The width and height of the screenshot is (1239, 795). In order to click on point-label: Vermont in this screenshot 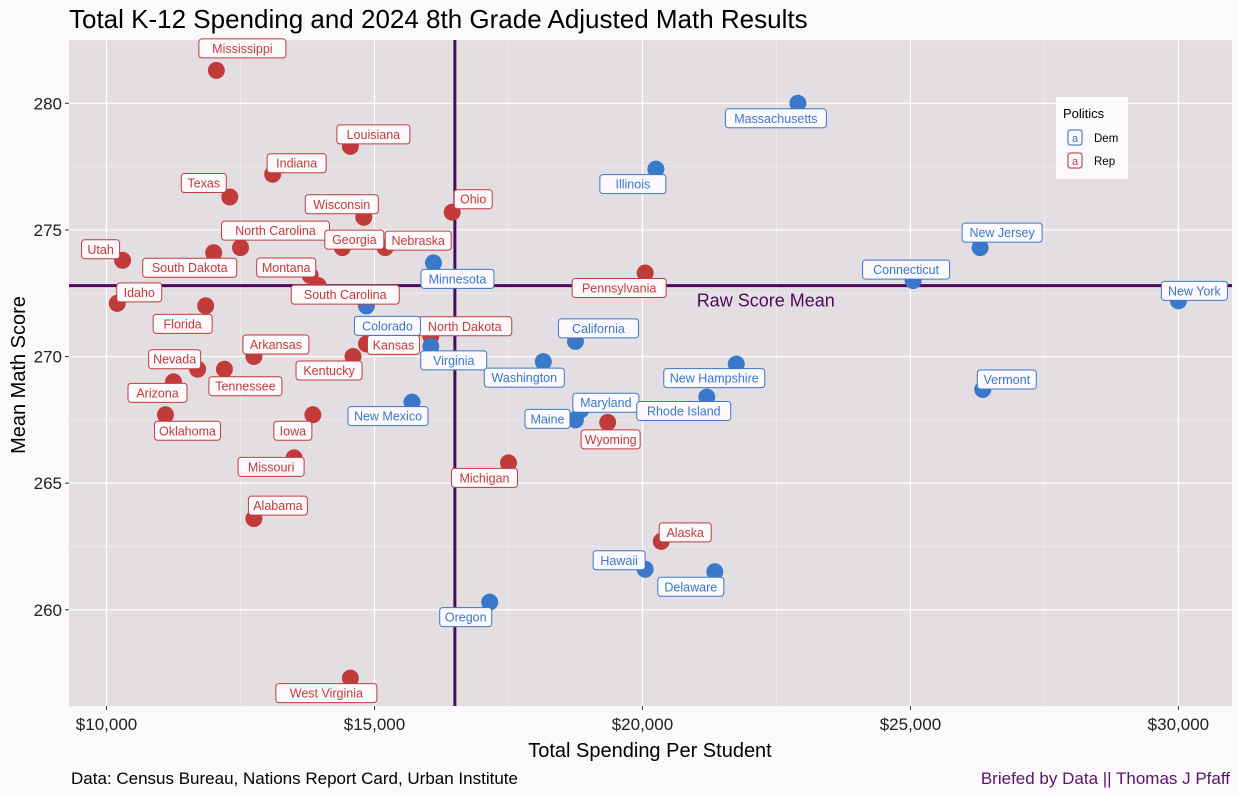, I will do `click(1006, 379)`.